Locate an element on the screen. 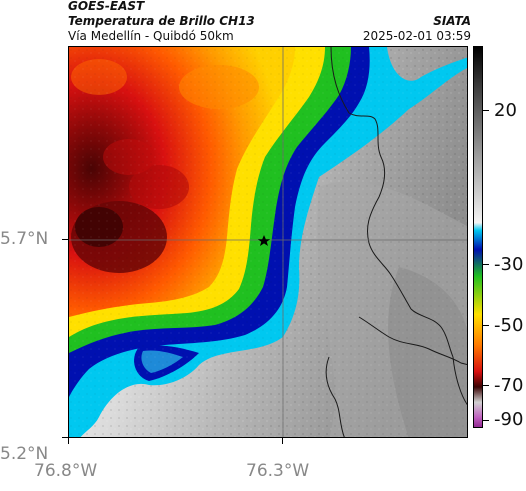 The height and width of the screenshot is (491, 526). timestamp-label: 2025-02-01 03:59 is located at coordinates (416, 36).